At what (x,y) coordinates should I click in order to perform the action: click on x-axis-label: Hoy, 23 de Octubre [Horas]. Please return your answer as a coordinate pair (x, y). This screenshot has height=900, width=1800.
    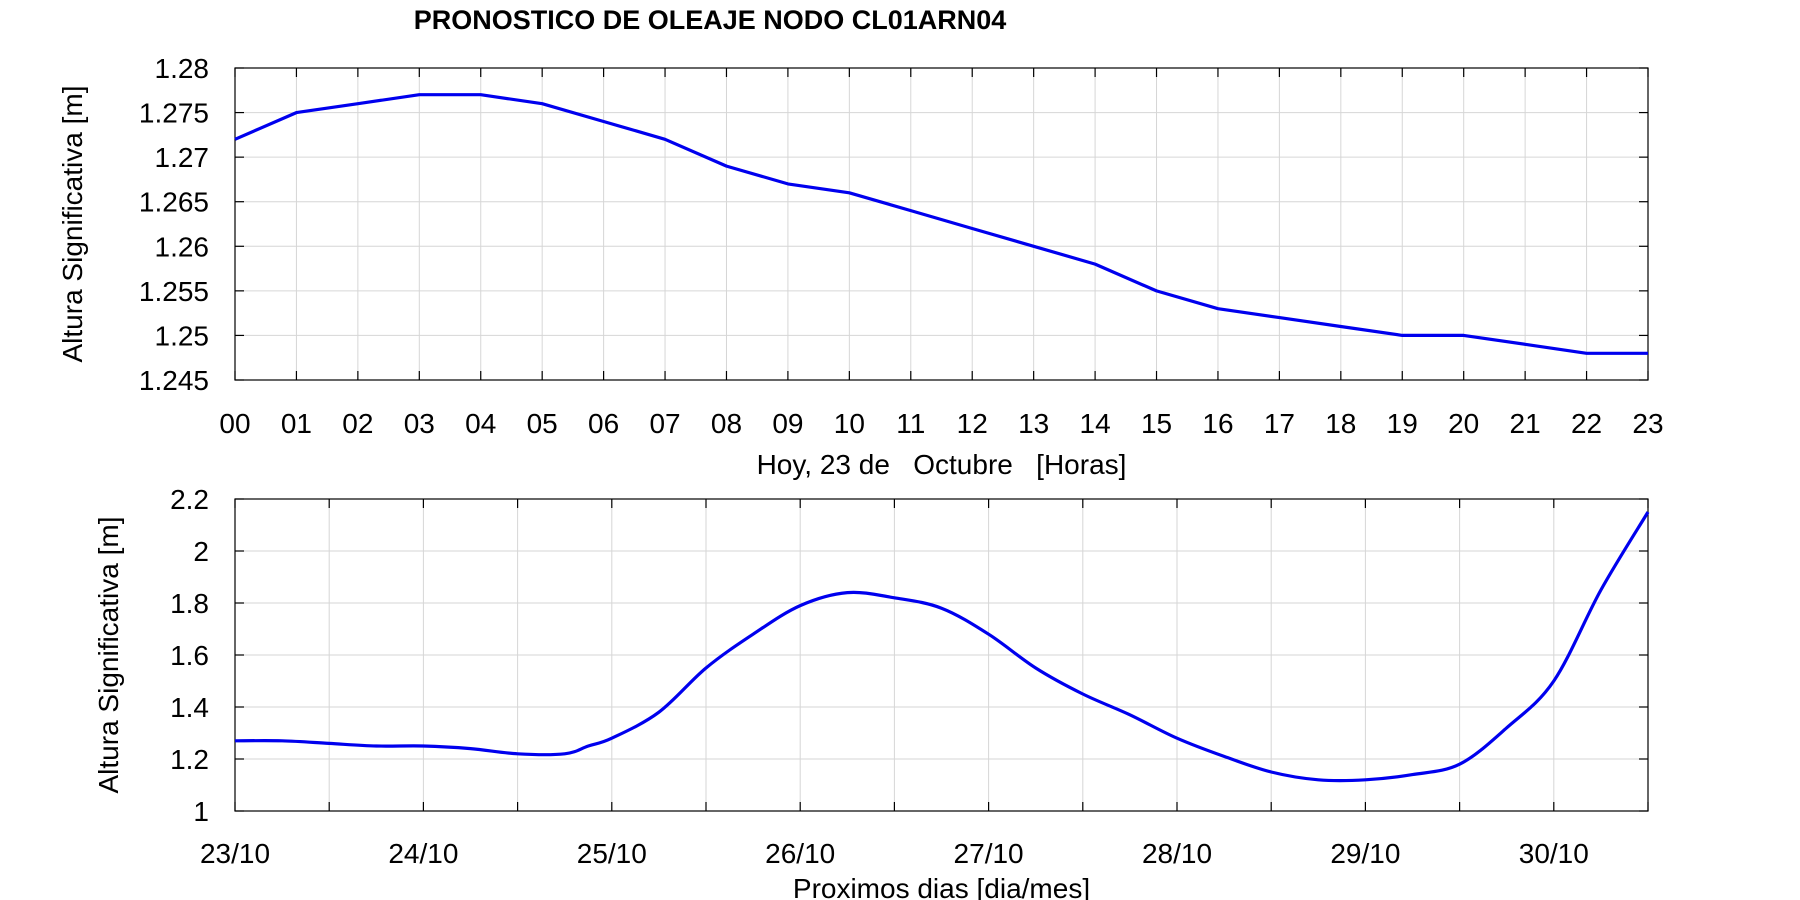
    Looking at the image, I should click on (942, 464).